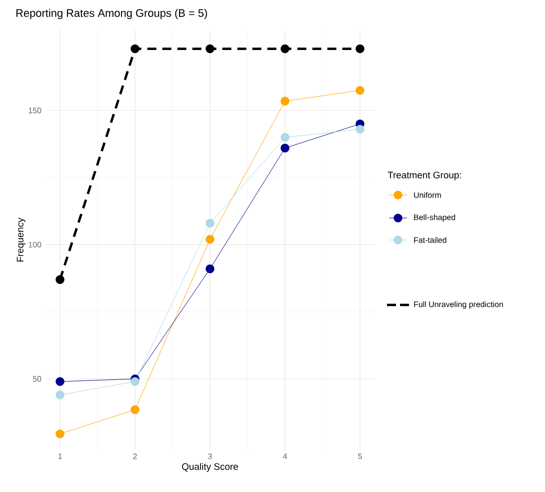  I want to click on legend-title: Treatment Group:, so click(424, 176).